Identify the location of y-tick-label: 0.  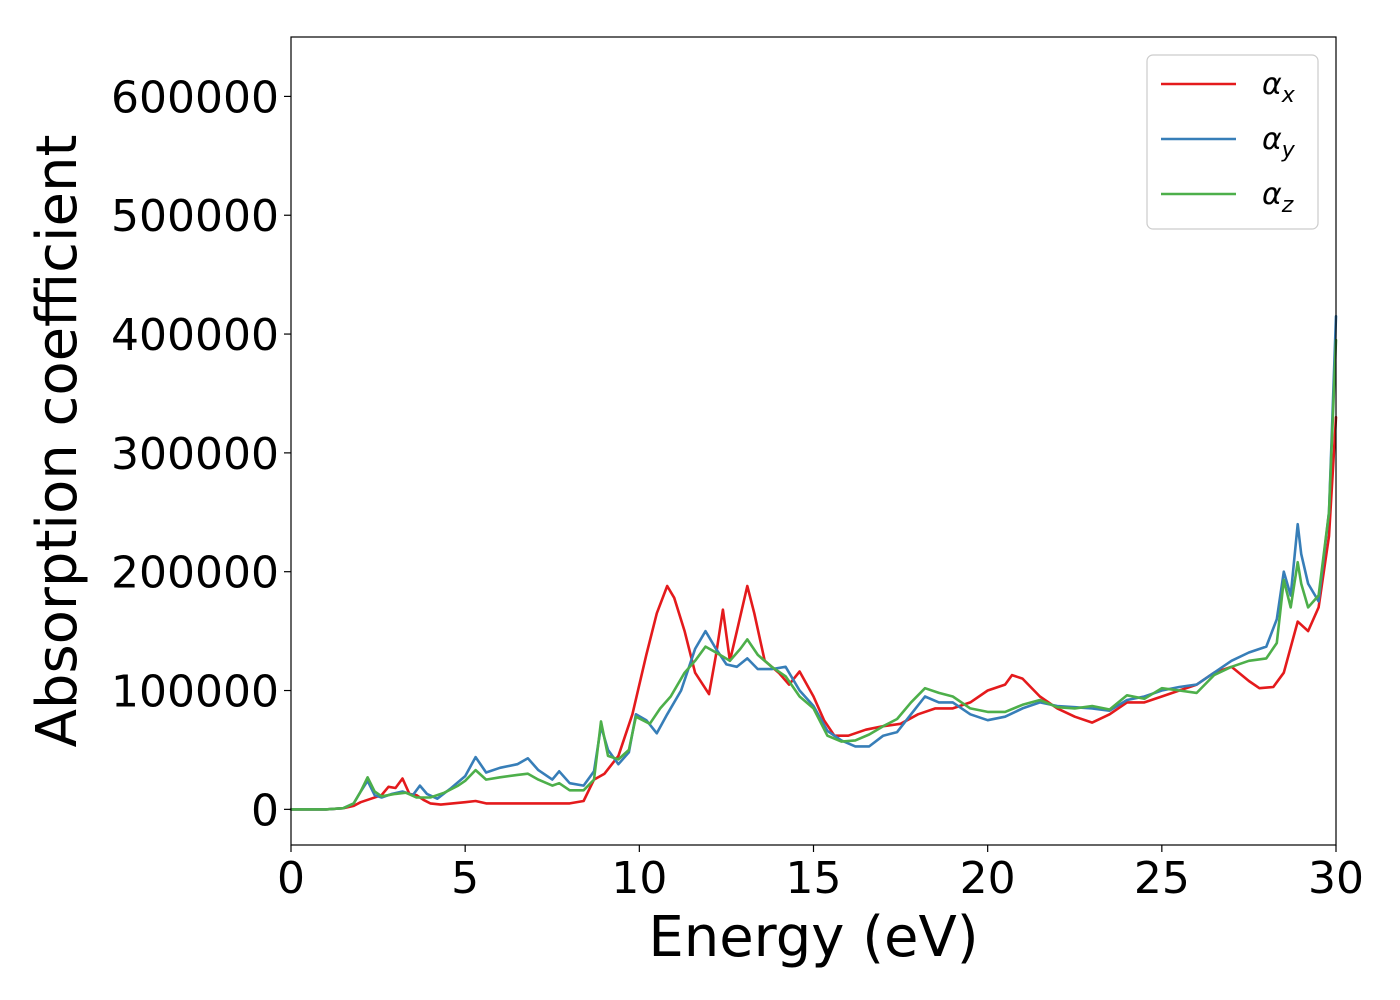
(265, 810).